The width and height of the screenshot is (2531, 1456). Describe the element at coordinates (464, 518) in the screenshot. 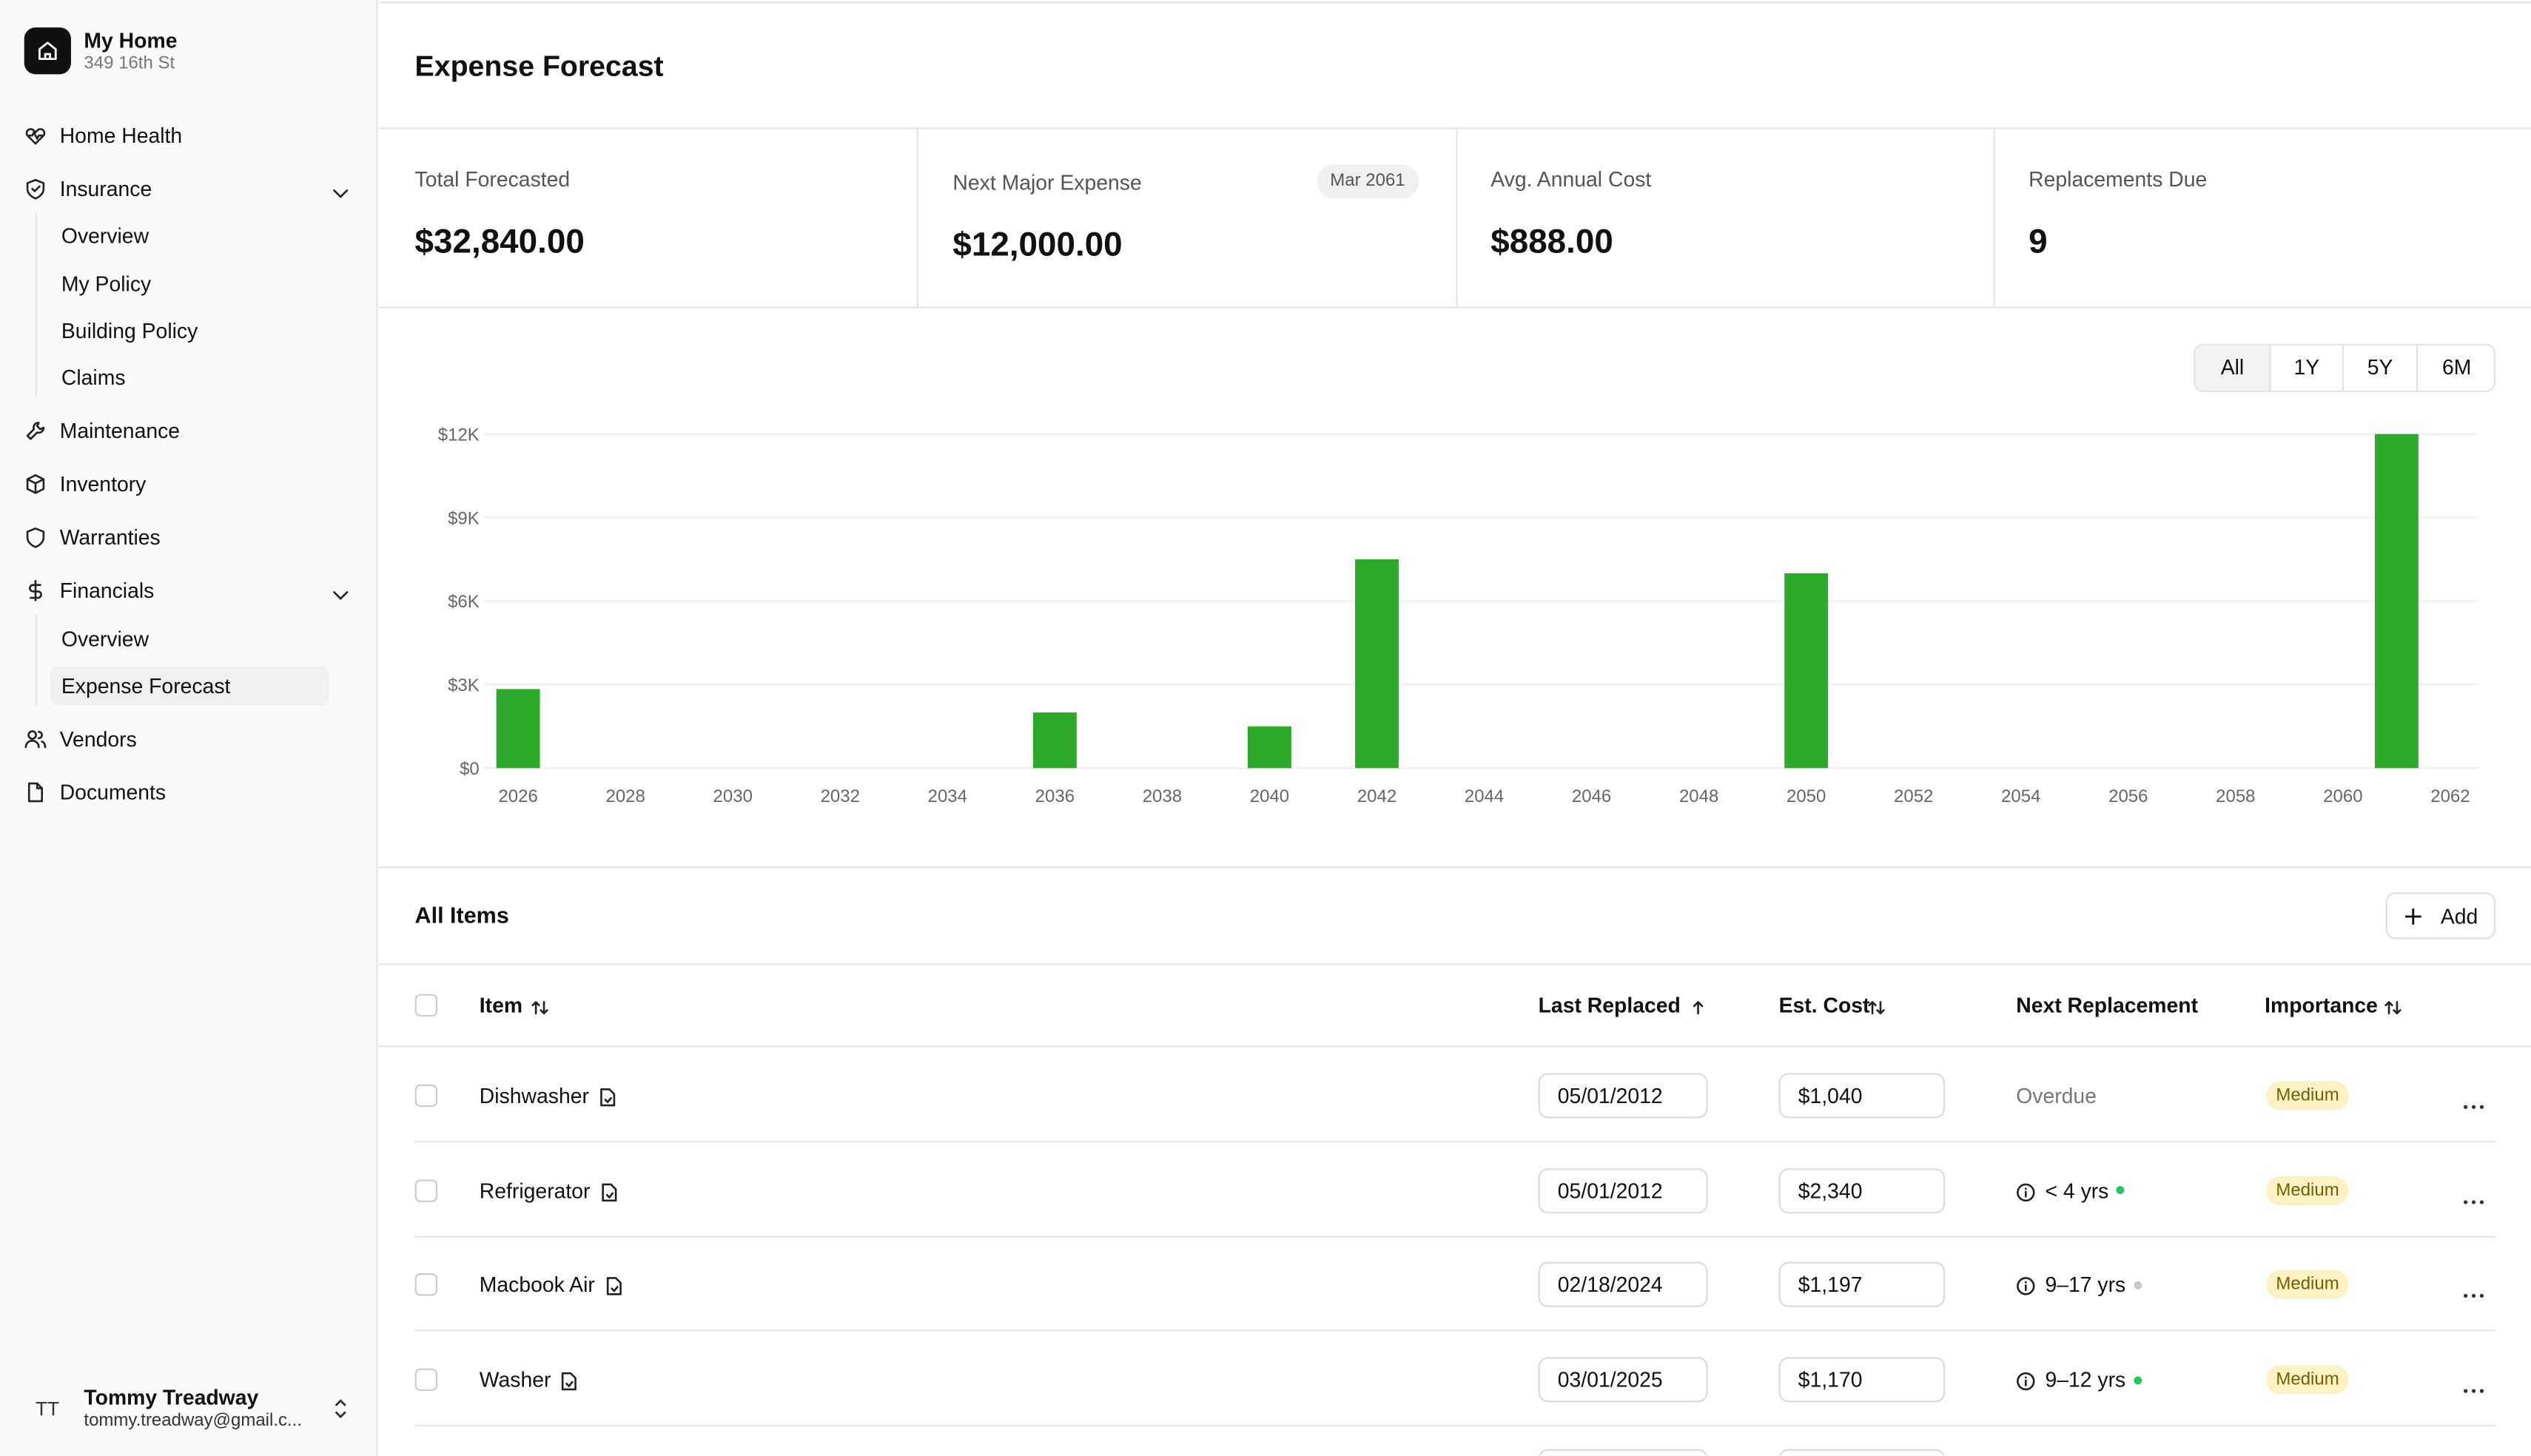

I see `y-tick-label: $9K` at that location.